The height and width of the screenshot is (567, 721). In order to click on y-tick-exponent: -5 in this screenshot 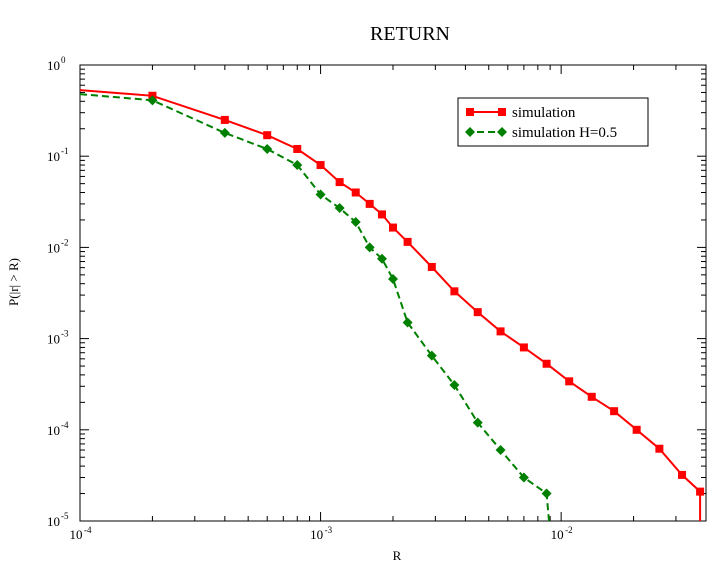, I will do `click(65, 516)`.